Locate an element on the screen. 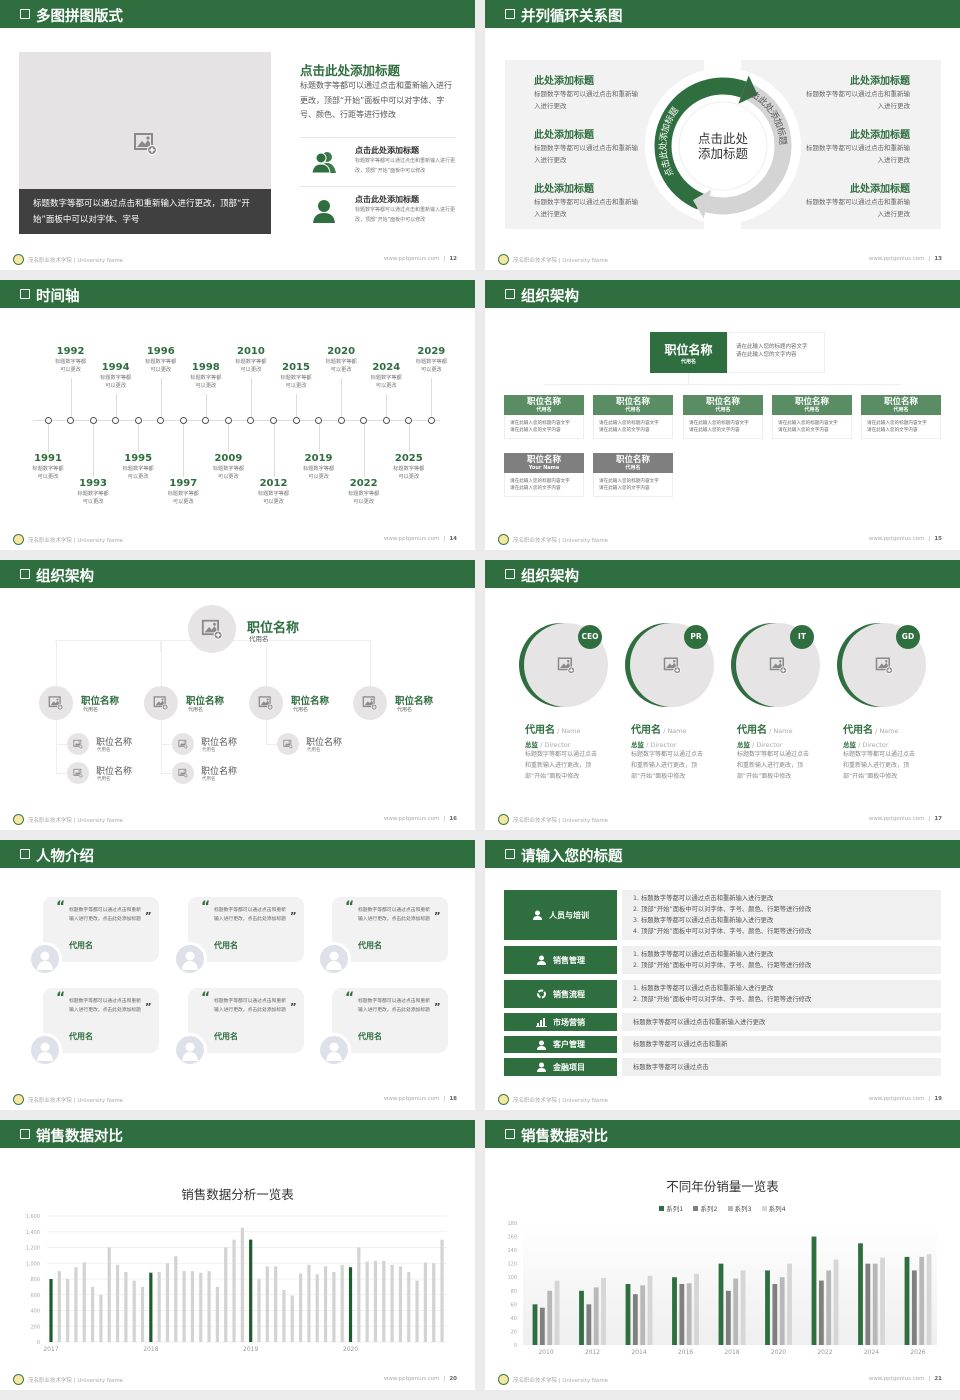  top-position-box: 职位名称 代用名 is located at coordinates (688, 352).